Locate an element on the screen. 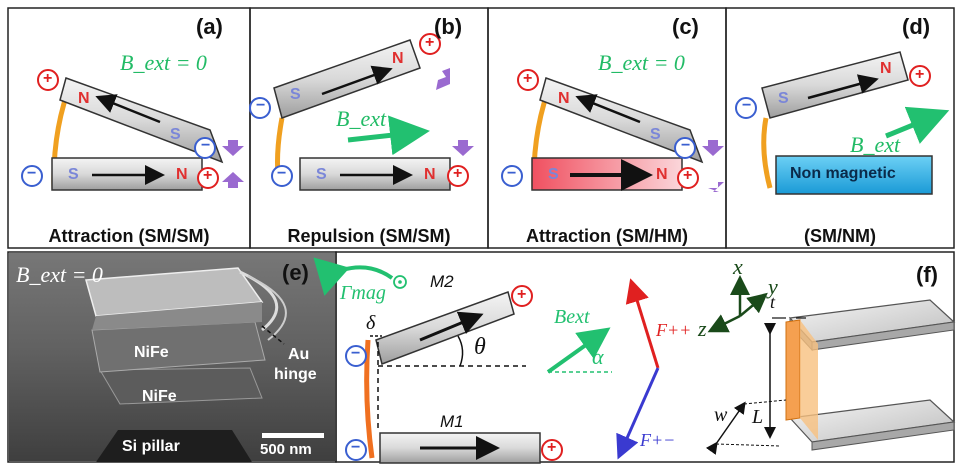 This screenshot has width=962, height=464. panel-c-letter: (c) is located at coordinates (685, 26).